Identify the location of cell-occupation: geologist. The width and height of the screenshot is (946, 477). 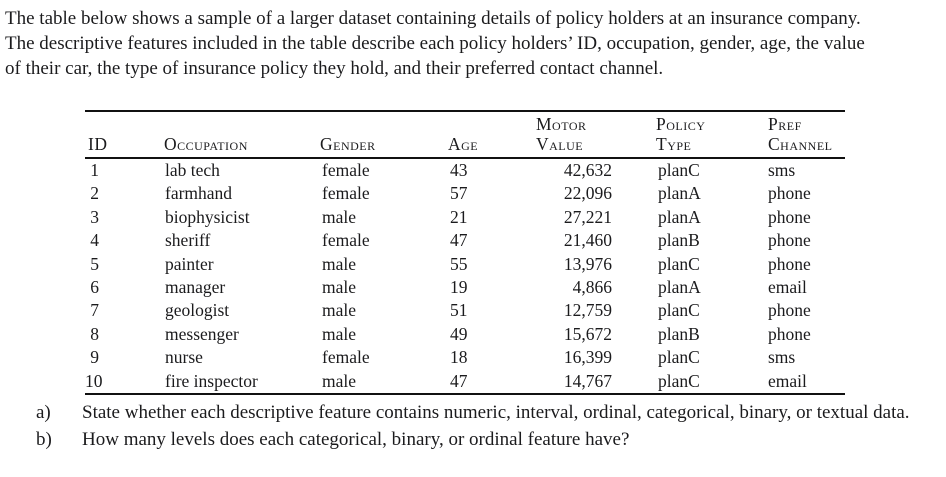
(197, 310).